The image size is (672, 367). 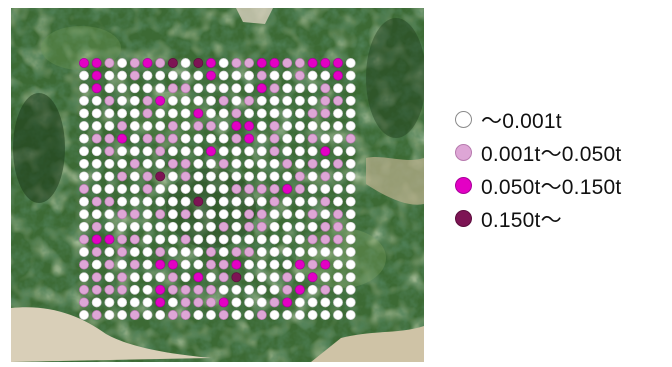 I want to click on legend-swatch-light-pink, so click(x=463, y=152).